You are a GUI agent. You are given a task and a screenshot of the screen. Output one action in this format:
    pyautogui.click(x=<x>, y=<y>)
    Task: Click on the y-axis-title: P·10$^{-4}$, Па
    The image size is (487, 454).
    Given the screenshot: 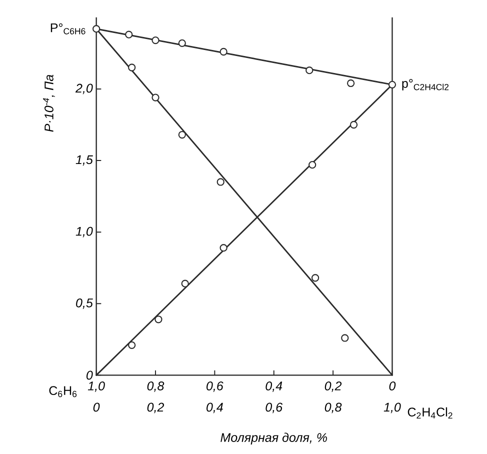 What is the action you would take?
    pyautogui.click(x=49, y=103)
    